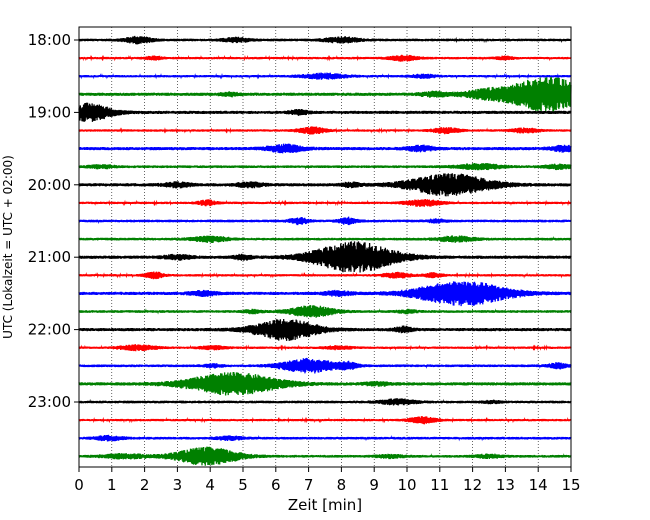 The width and height of the screenshot is (650, 520). What do you see at coordinates (325, 505) in the screenshot?
I see `x-axis-title: Zeit [min]` at bounding box center [325, 505].